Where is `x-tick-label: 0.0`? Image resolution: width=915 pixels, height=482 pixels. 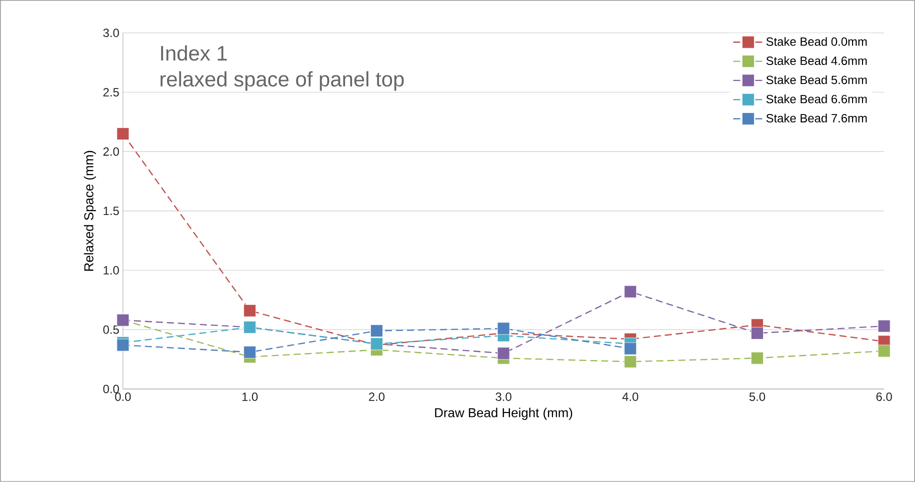 x-tick-label: 0.0 is located at coordinates (123, 396).